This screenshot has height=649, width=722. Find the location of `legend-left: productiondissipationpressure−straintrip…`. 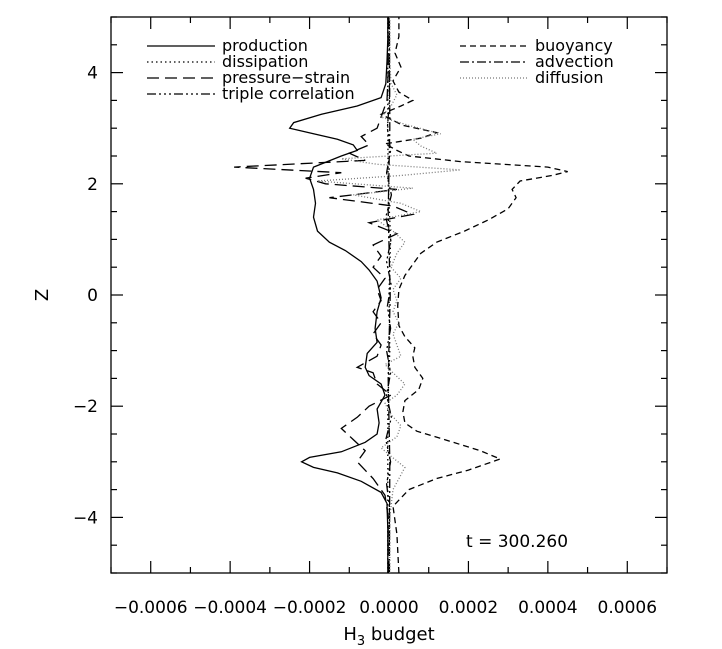

legend-left: productiondissipationpressure−straintrip… is located at coordinates (251, 69).